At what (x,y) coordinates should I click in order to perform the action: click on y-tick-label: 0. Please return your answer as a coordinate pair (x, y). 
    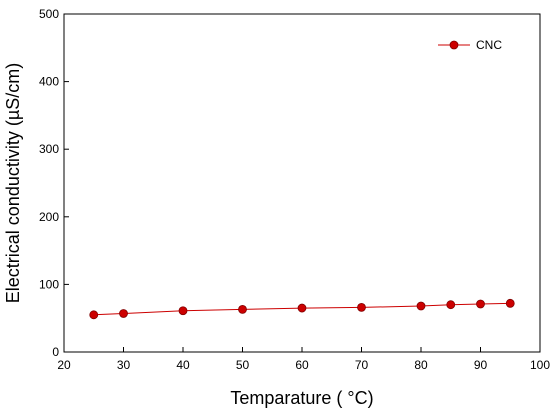
    Looking at the image, I should click on (55, 352).